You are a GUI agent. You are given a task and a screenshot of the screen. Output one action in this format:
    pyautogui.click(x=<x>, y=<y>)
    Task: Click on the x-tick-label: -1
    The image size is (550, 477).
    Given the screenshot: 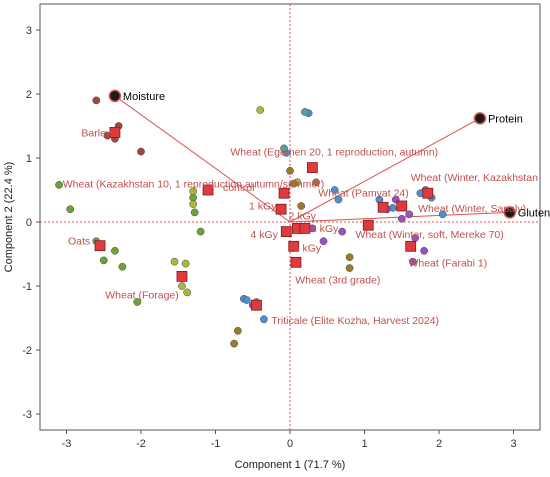 What is the action you would take?
    pyautogui.click(x=216, y=444)
    